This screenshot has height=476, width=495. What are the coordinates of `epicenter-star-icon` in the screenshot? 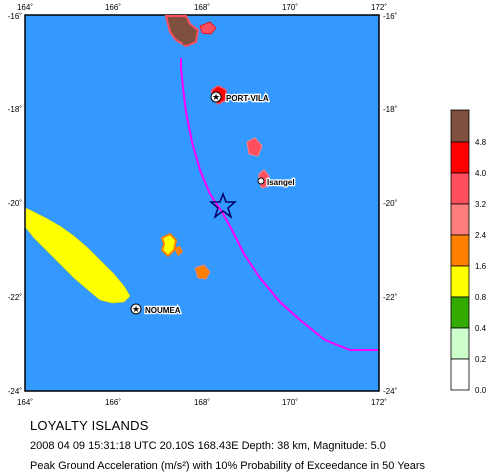 It's located at (223, 205).